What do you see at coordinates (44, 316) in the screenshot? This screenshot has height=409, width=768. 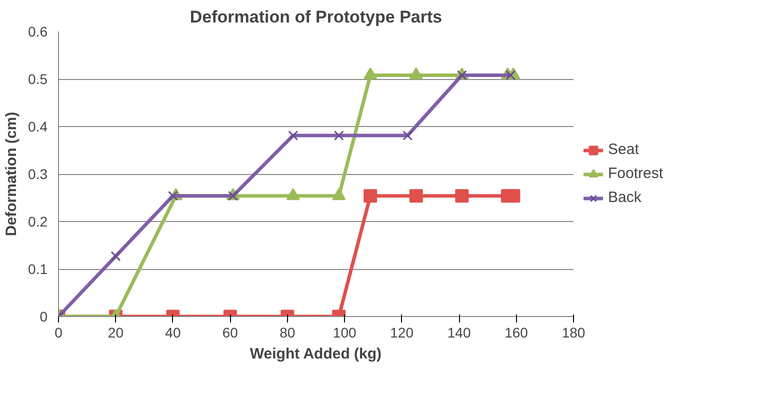 I see `y-tick-label: 0` at bounding box center [44, 316].